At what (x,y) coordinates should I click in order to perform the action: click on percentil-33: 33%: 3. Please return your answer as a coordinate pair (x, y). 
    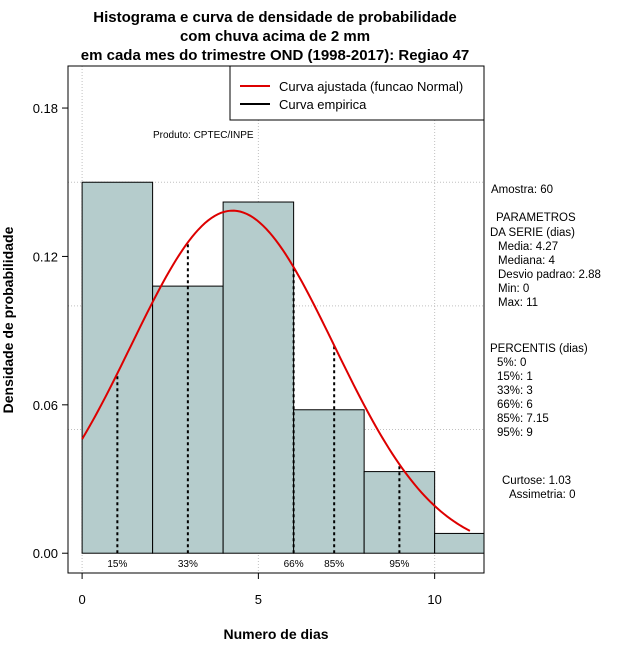
    Looking at the image, I should click on (515, 391).